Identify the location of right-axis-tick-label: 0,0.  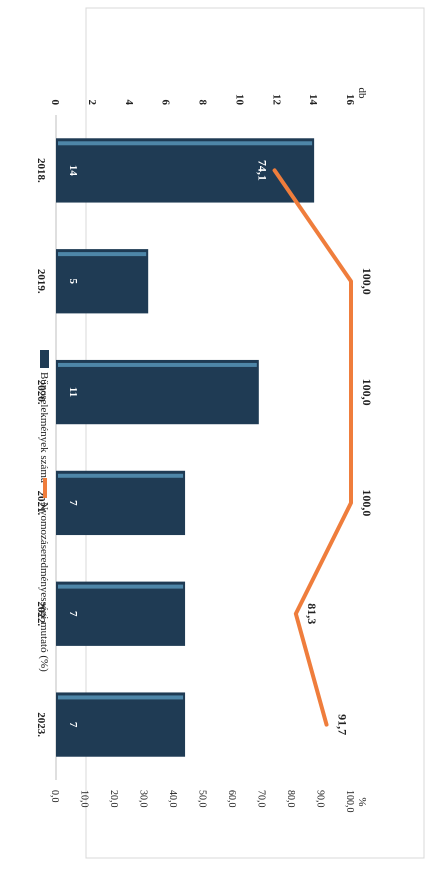
(54, 796).